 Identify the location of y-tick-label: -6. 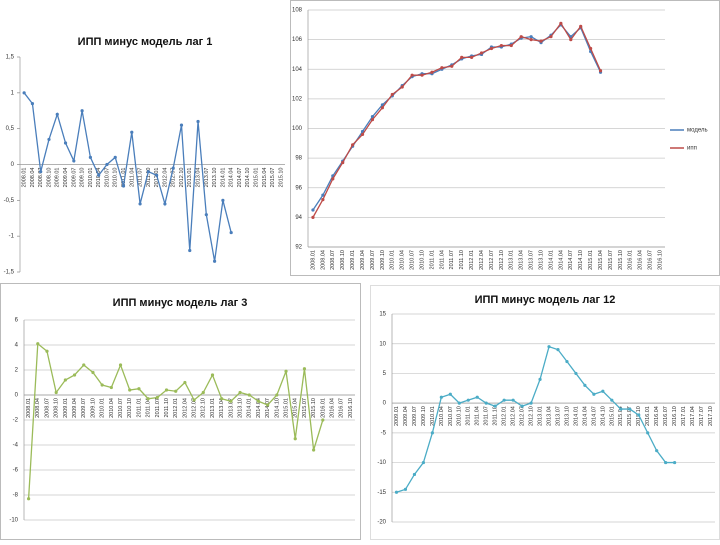
(16, 471).